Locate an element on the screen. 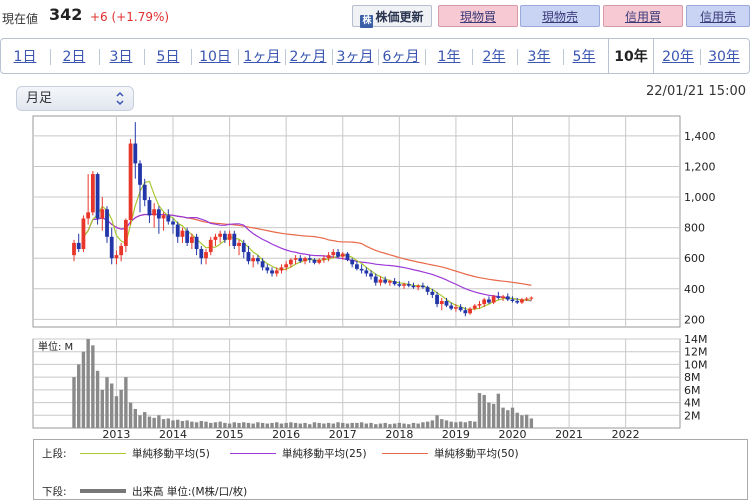 The width and height of the screenshot is (750, 504). legend-ma25-label: 単純移動平均(25) is located at coordinates (324, 454).